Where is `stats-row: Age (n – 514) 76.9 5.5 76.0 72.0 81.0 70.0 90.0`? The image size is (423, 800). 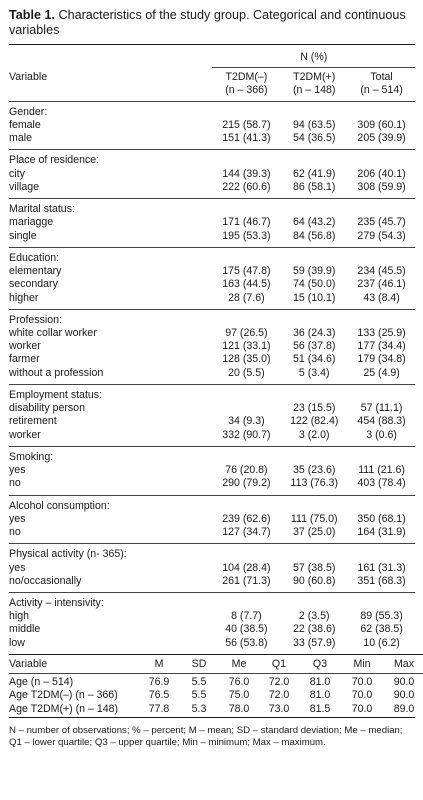 stats-row: Age (n – 514) 76.9 5.5 76.0 72.0 81.0 70.0 90.0 is located at coordinates (216, 682).